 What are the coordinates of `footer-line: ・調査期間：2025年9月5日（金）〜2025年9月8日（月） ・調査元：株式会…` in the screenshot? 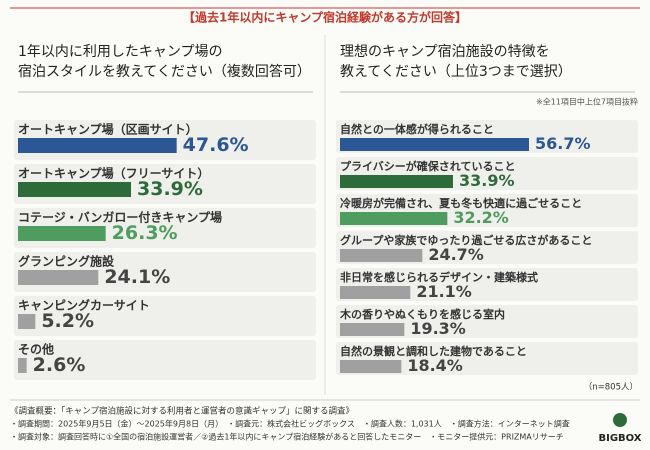 It's located at (290, 424).